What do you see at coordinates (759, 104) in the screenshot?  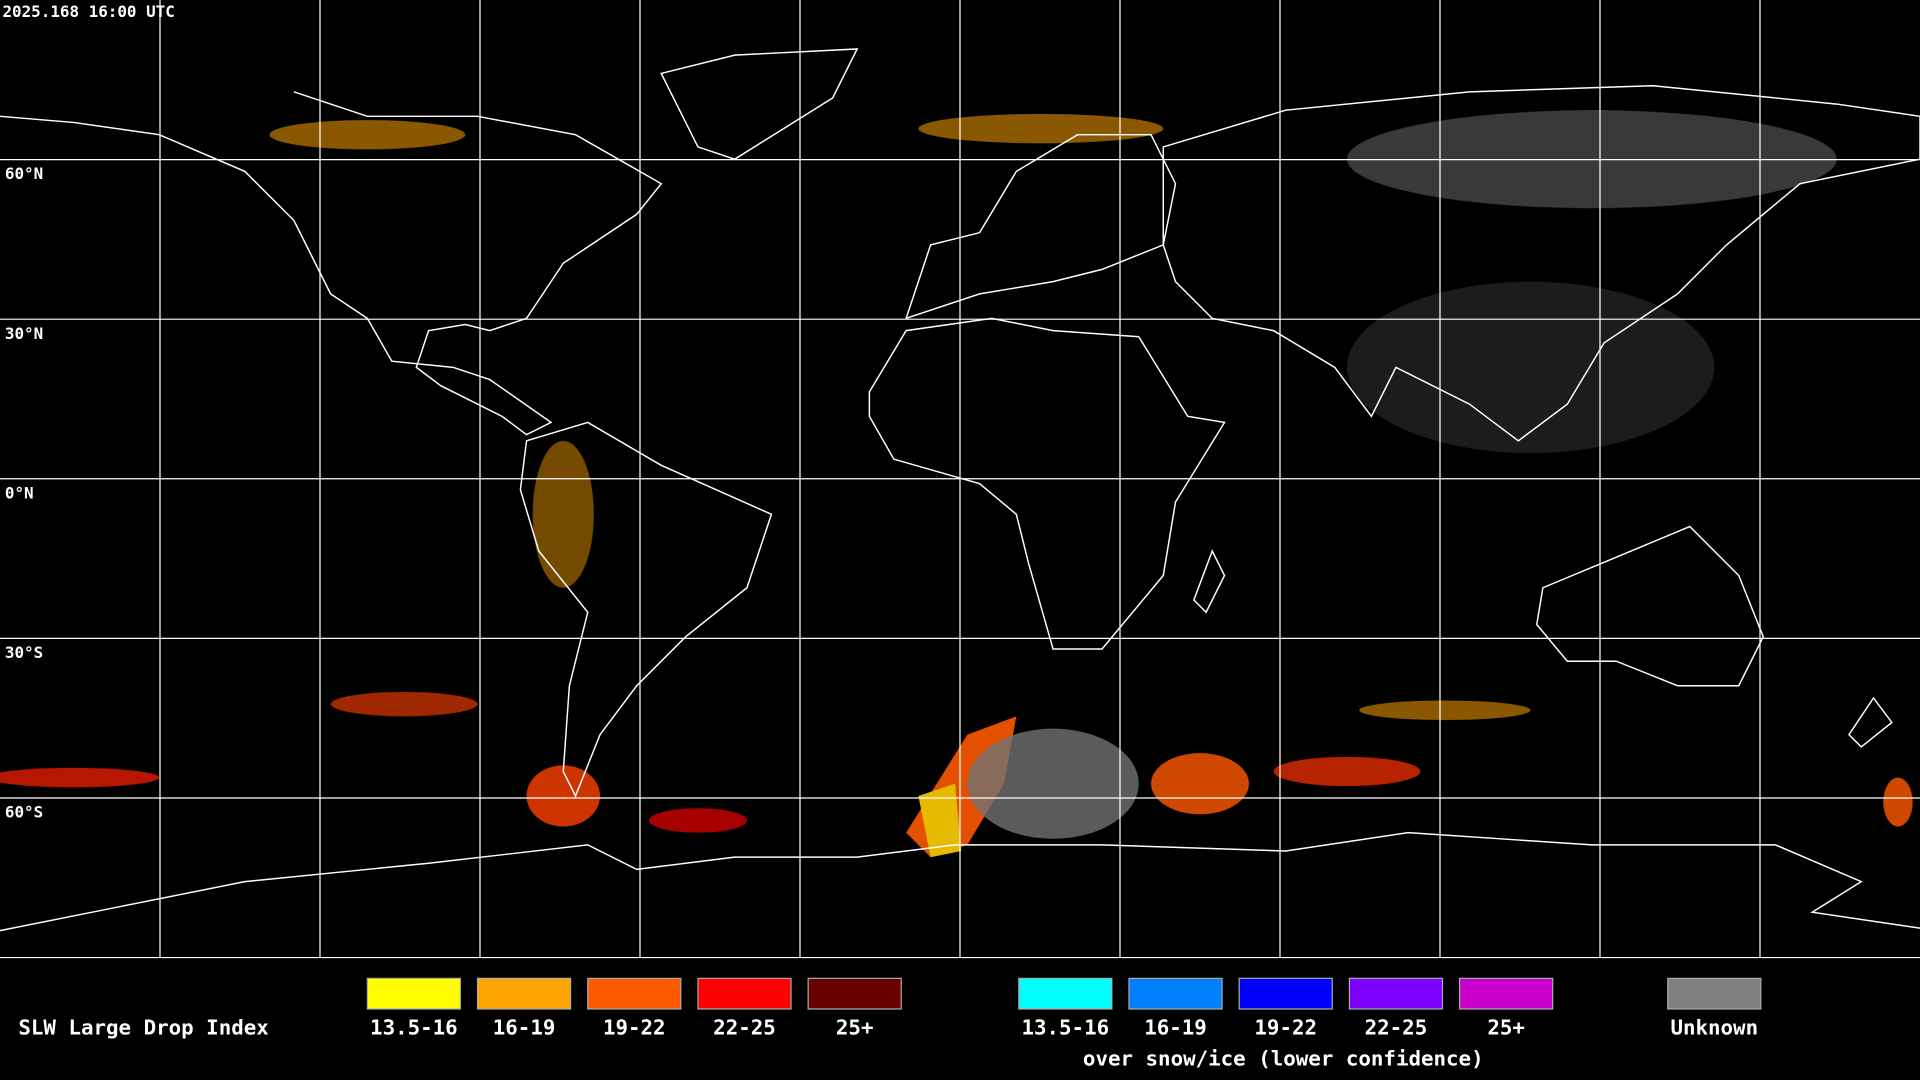 I see `coast-greenland` at bounding box center [759, 104].